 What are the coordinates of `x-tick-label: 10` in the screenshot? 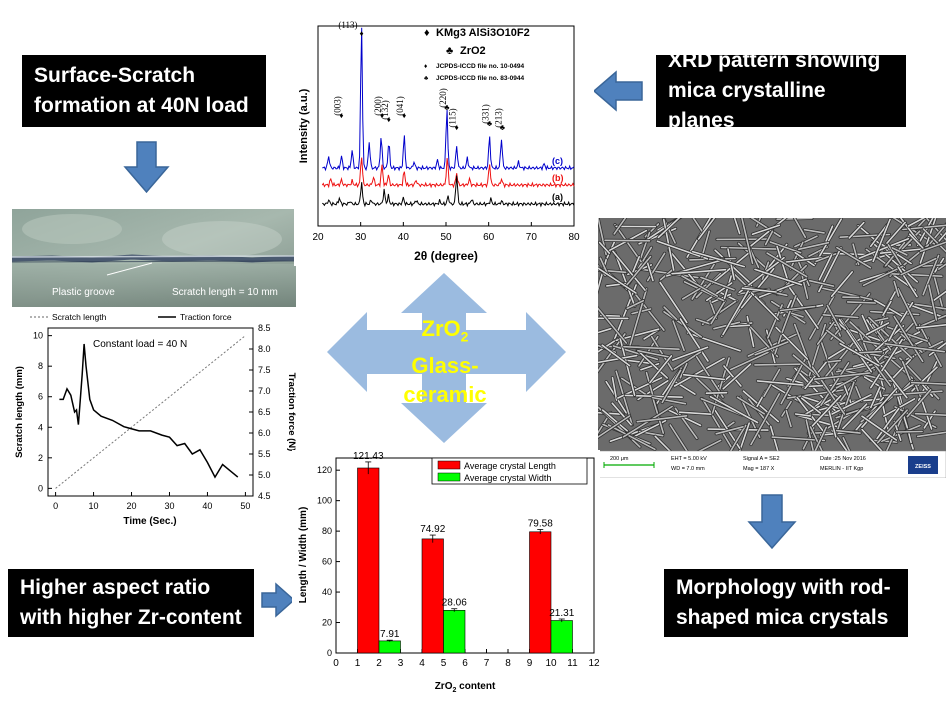 It's located at (94, 506).